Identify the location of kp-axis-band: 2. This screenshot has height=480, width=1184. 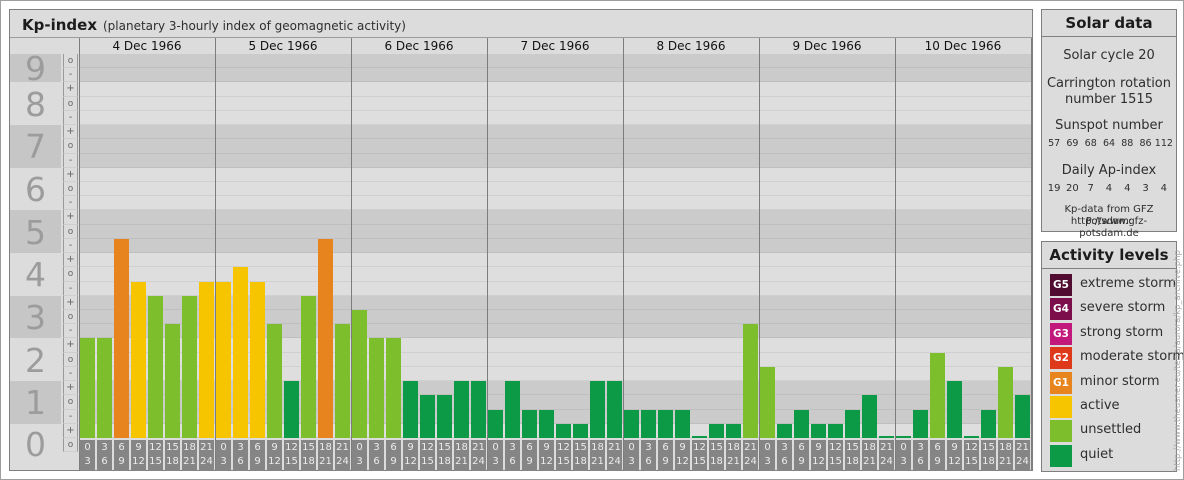
(35, 360).